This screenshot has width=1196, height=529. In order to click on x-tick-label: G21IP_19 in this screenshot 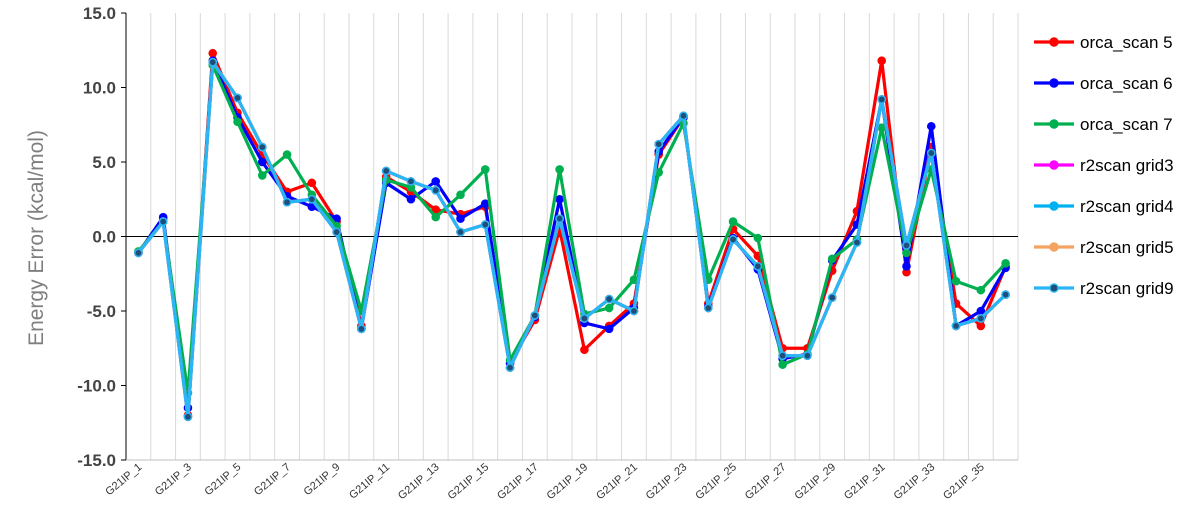, I will do `click(568, 481)`.